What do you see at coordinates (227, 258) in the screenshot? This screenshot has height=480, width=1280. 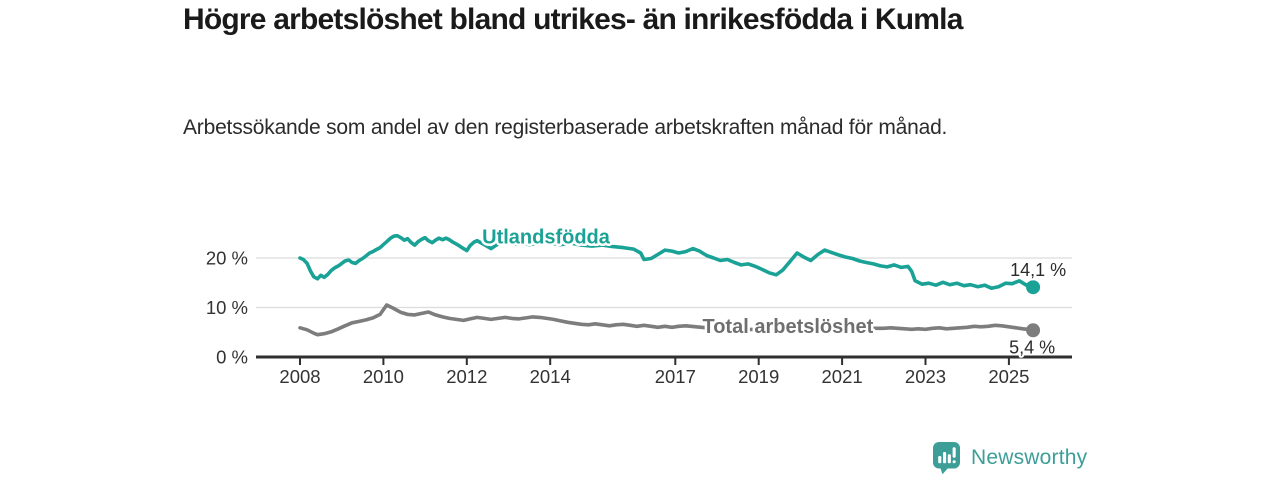 I see `y-tick-label: 20 %` at bounding box center [227, 258].